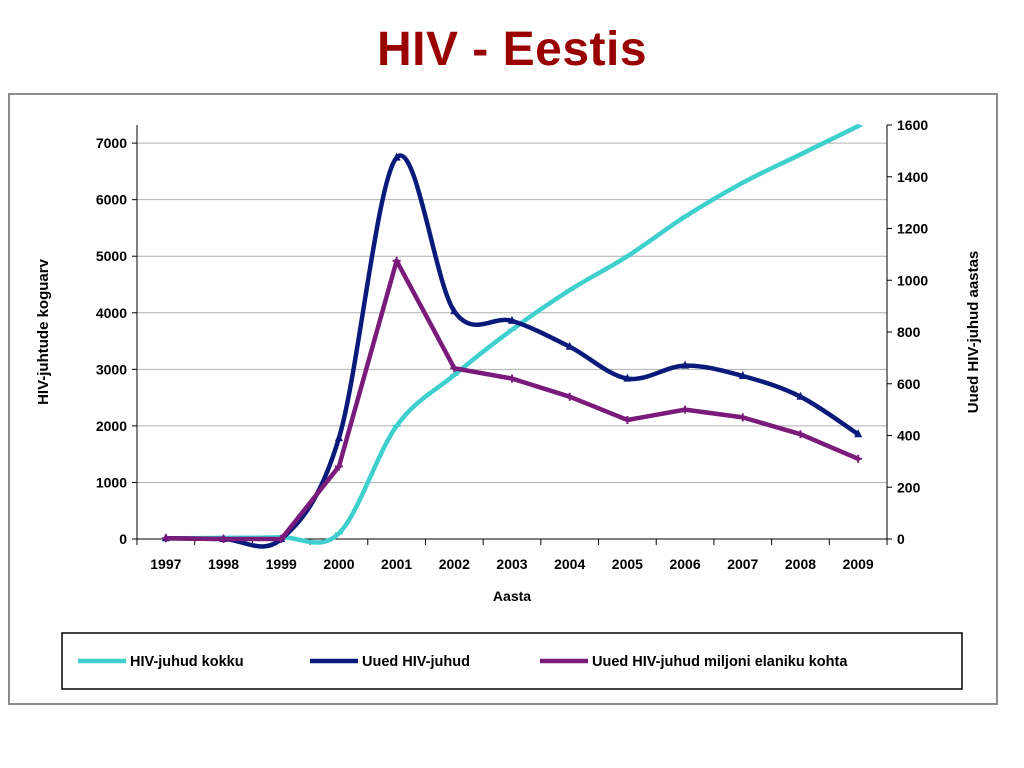 Image resolution: width=1024 pixels, height=768 pixels. I want to click on y-axis-label-right: Uued HIV-juhud aastas, so click(973, 332).